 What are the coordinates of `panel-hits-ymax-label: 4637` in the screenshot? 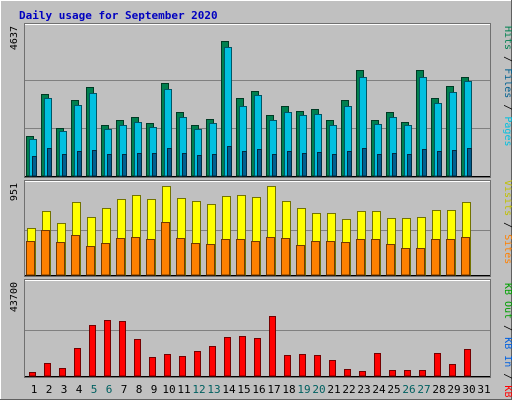 It's located at (14, 38).